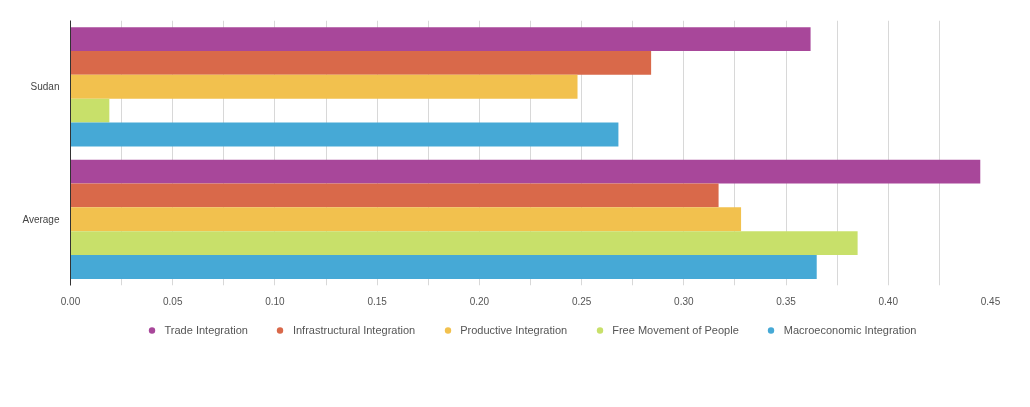 The height and width of the screenshot is (407, 1030). What do you see at coordinates (172, 301) in the screenshot?
I see `x-tick-label: 0.05` at bounding box center [172, 301].